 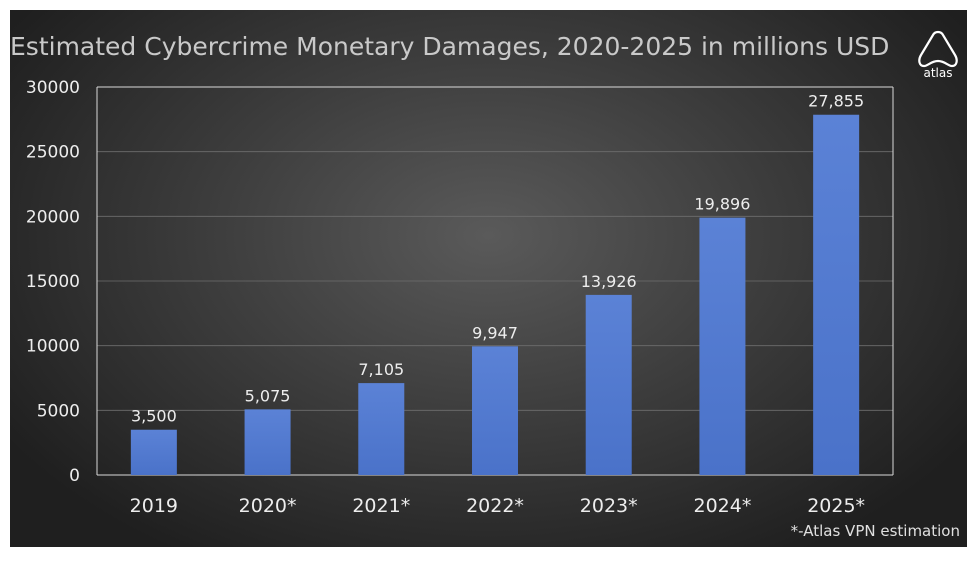 I want to click on atlas-logo: atlas, so click(x=938, y=56).